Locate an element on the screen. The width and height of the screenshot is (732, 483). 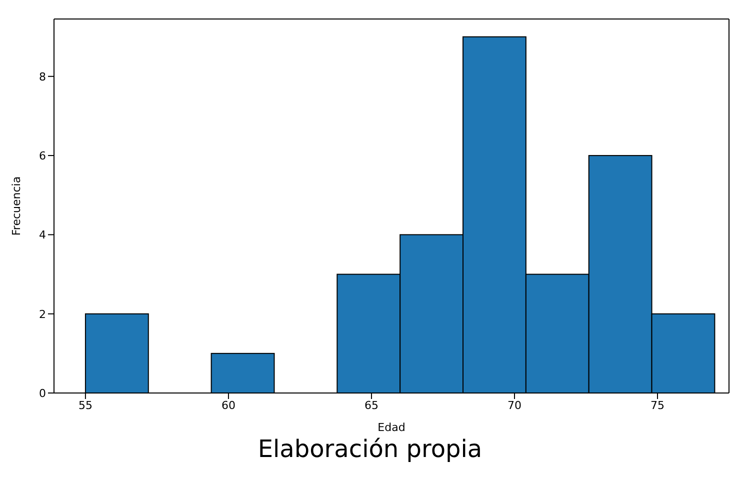
y-tick-label: 0 is located at coordinates (42, 393).